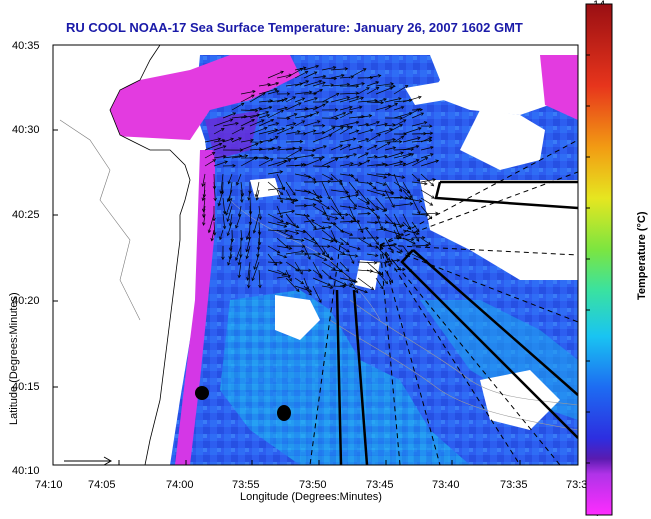 This screenshot has width=651, height=519. What do you see at coordinates (596, 412) in the screenshot?
I see `colorbar-tick-label: 6` at bounding box center [596, 412].